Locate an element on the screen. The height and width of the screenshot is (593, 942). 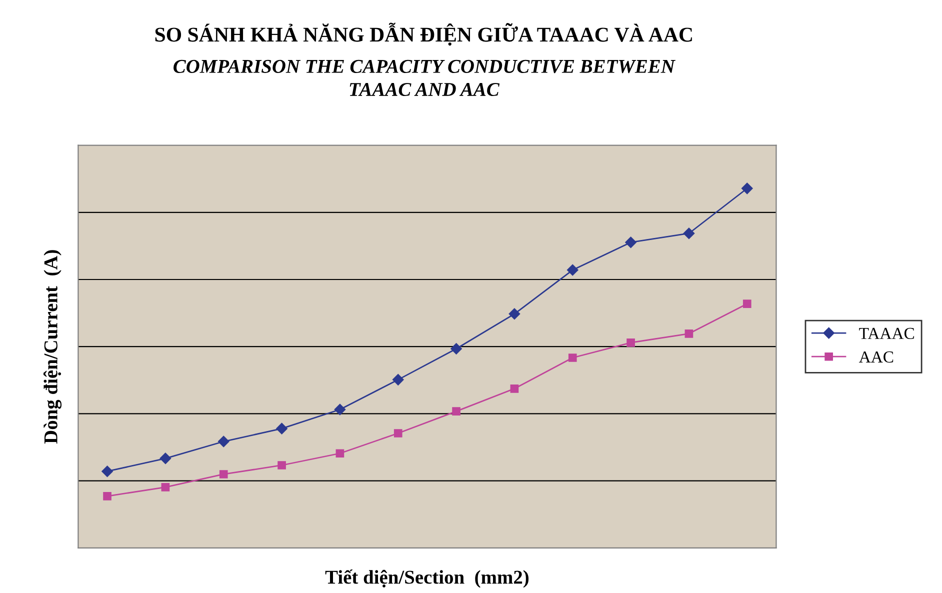
chart-title: SO SÁNH KHẢ NĂNG DẪN ĐIỆN GIỮA TAAAC VÀ AAC is located at coordinates (423, 34).